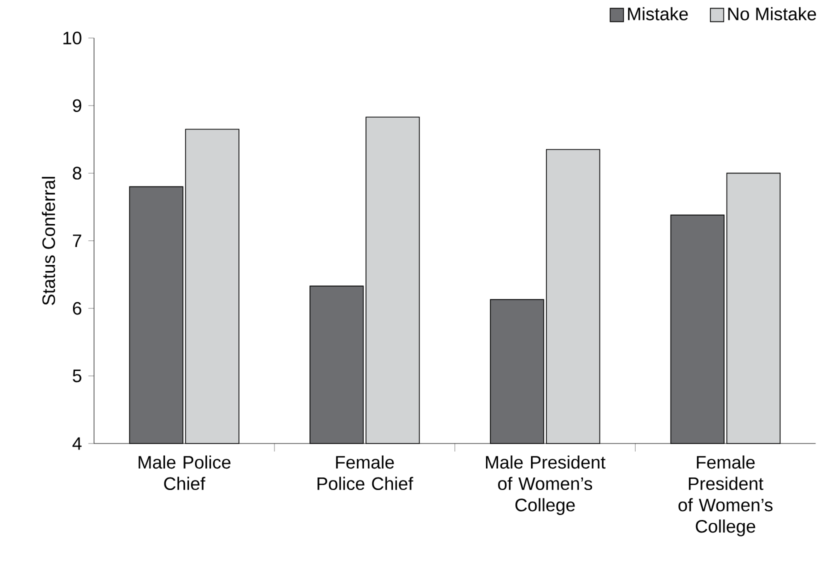 The width and height of the screenshot is (831, 582). What do you see at coordinates (77, 173) in the screenshot?
I see `y-tick-label: 8` at bounding box center [77, 173].